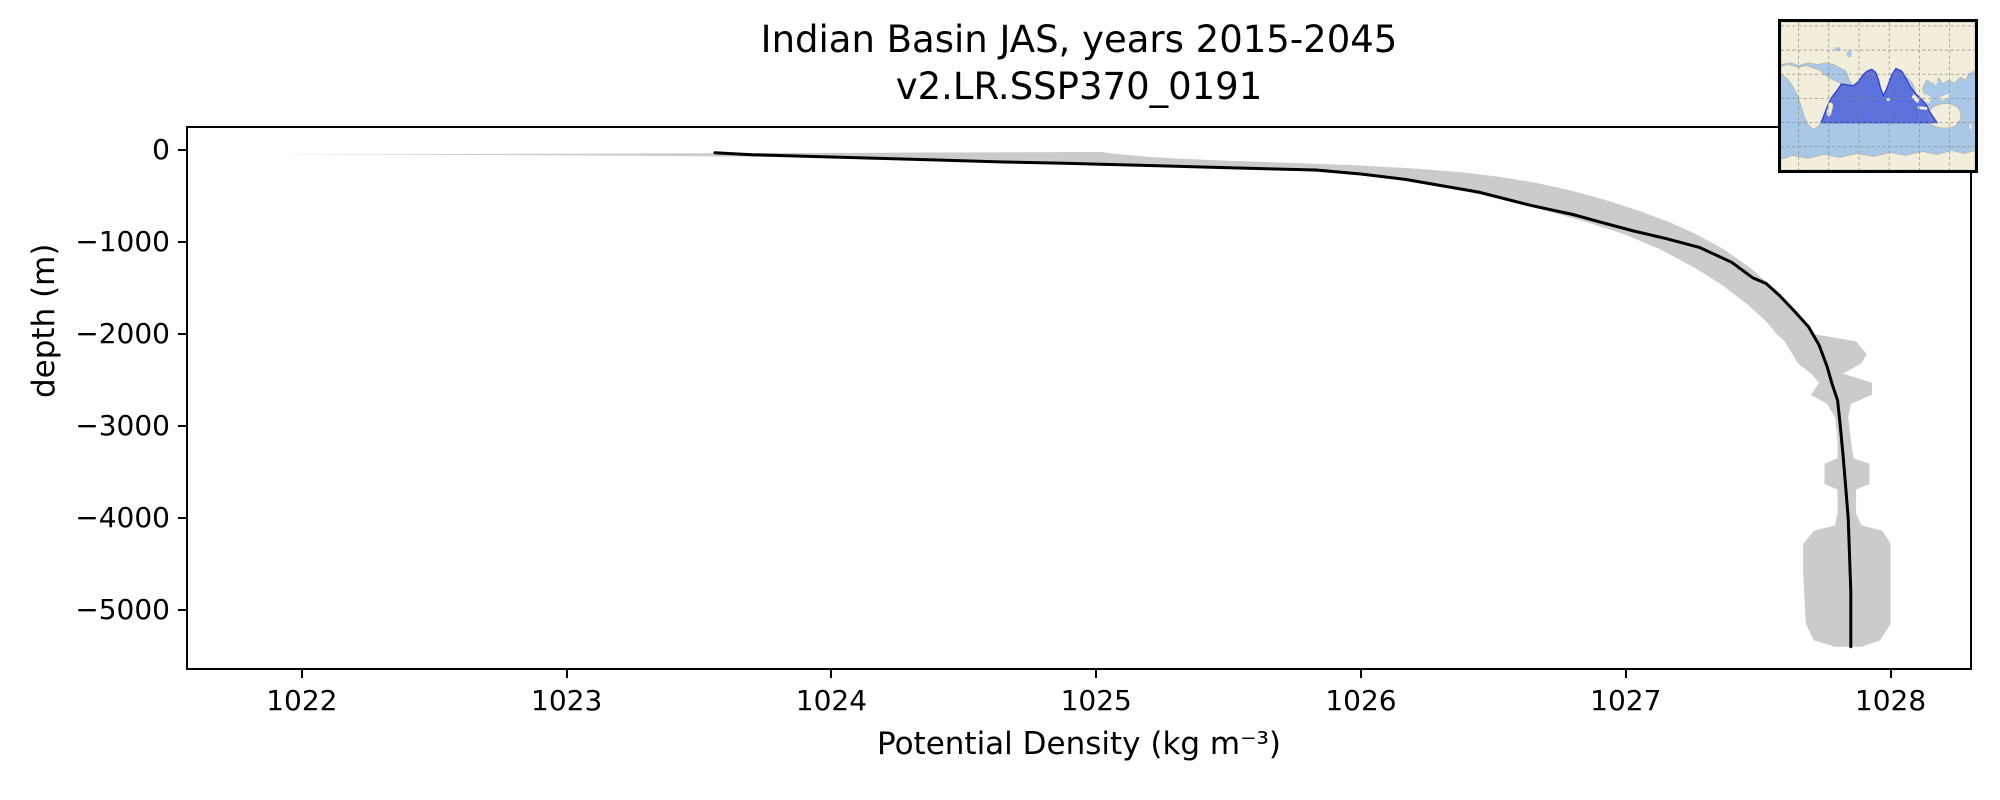  I want to click on x-tick-label: 1023, so click(567, 700).